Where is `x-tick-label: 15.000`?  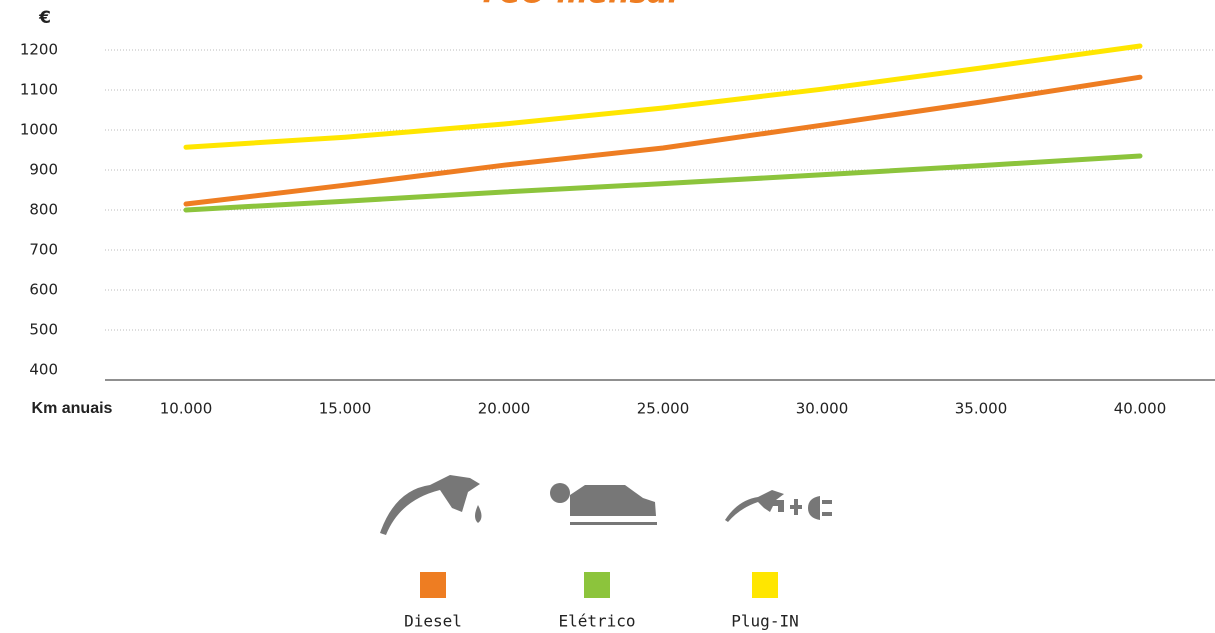 x-tick-label: 15.000 is located at coordinates (345, 409).